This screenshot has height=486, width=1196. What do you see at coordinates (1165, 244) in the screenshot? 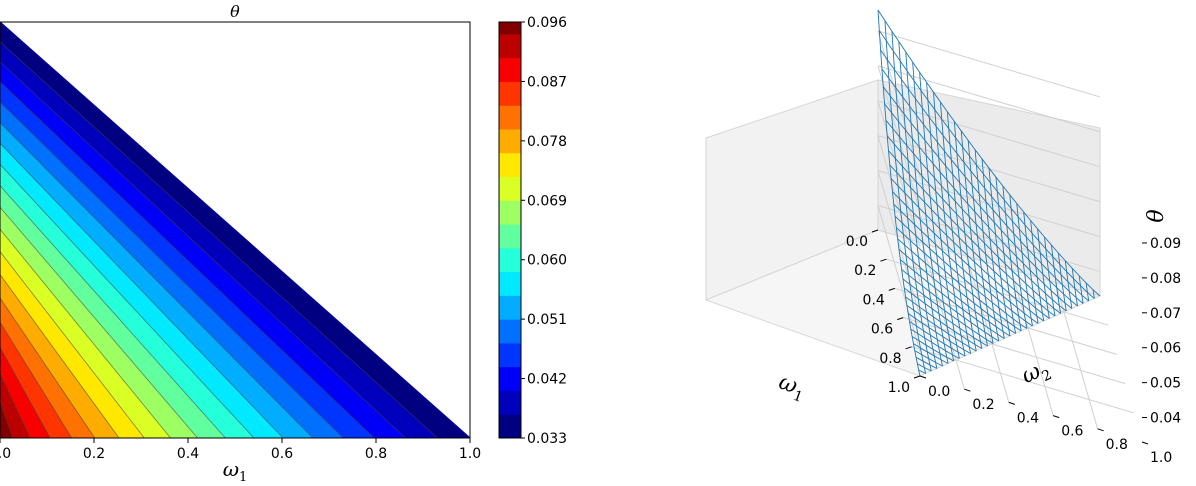
I see `surface-z-tick-label: 0.09` at bounding box center [1165, 244].